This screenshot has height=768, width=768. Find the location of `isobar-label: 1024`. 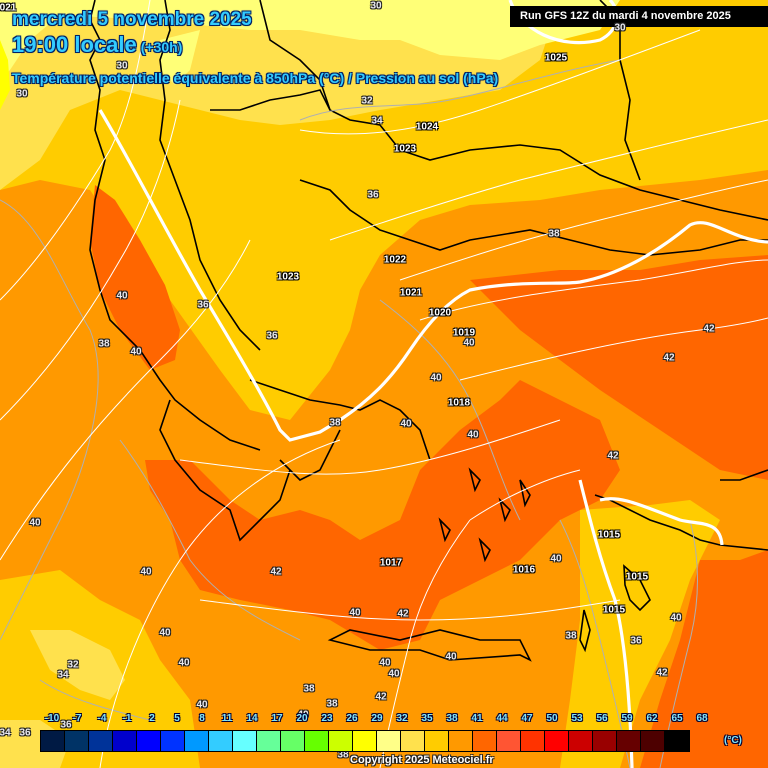

isobar-label: 1024 is located at coordinates (427, 127).